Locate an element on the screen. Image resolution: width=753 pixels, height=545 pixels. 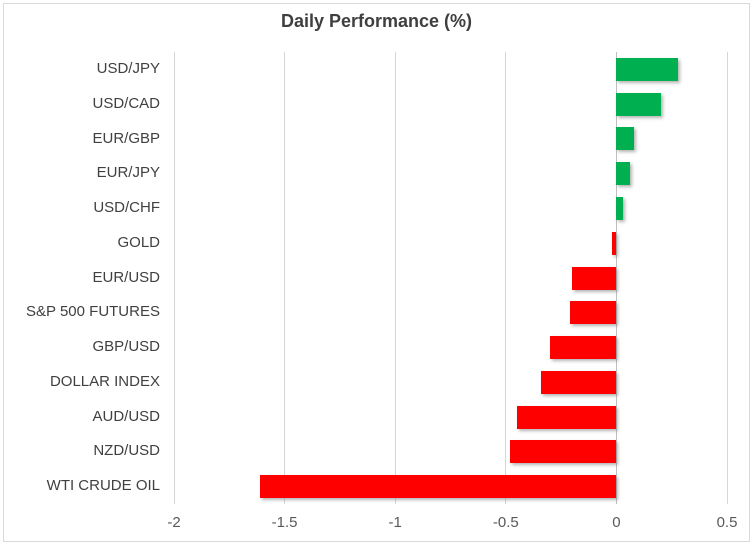
bar-usd-cad is located at coordinates (638, 104).